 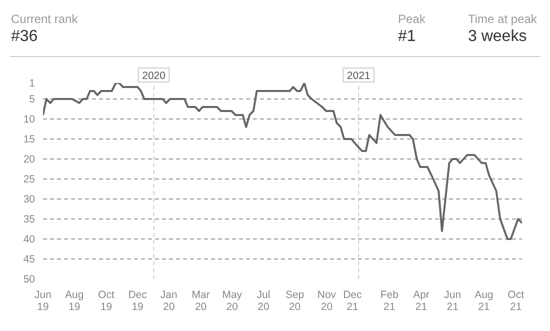 What do you see at coordinates (232, 301) in the screenshot?
I see `x-tick-label: May 20` at bounding box center [232, 301].